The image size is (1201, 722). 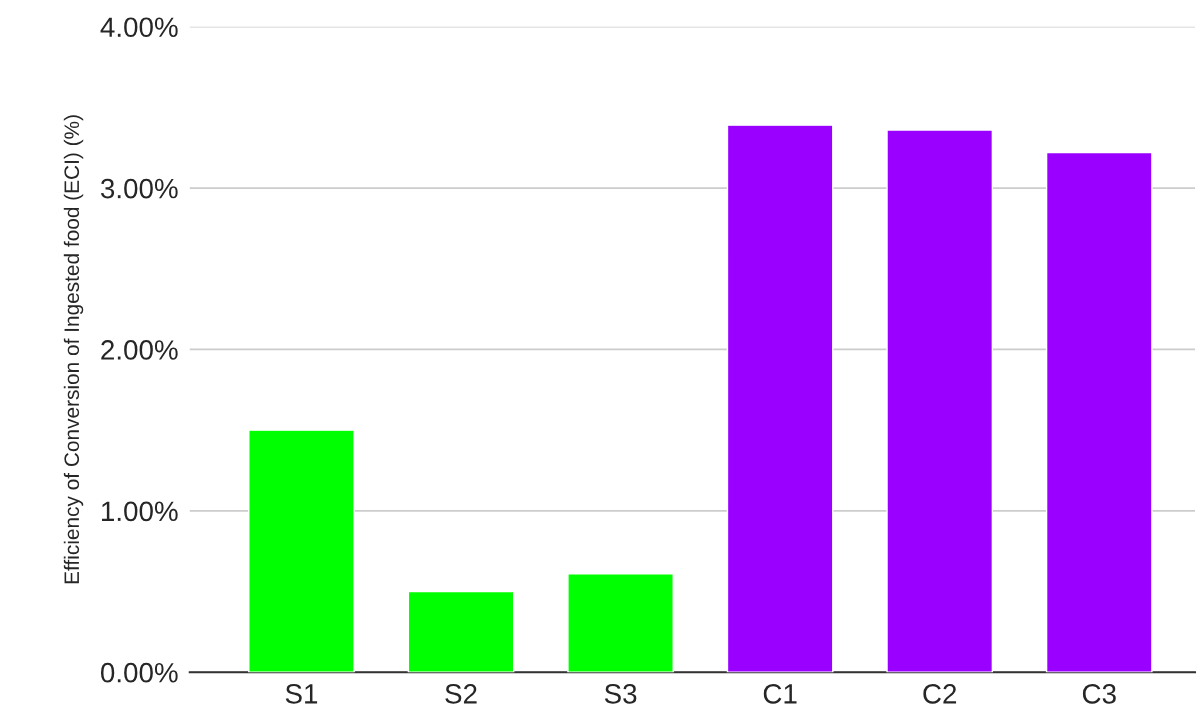 I want to click on x-tick-label: C3, so click(x=1099, y=694).